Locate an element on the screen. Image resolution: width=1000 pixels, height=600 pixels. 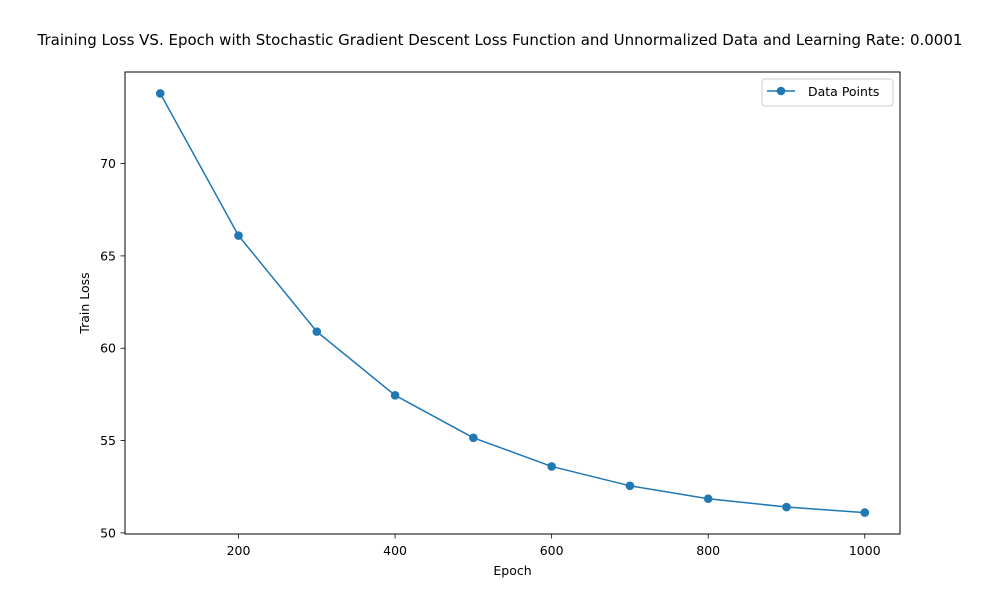
y-tick-label: 50 is located at coordinates (108, 532).